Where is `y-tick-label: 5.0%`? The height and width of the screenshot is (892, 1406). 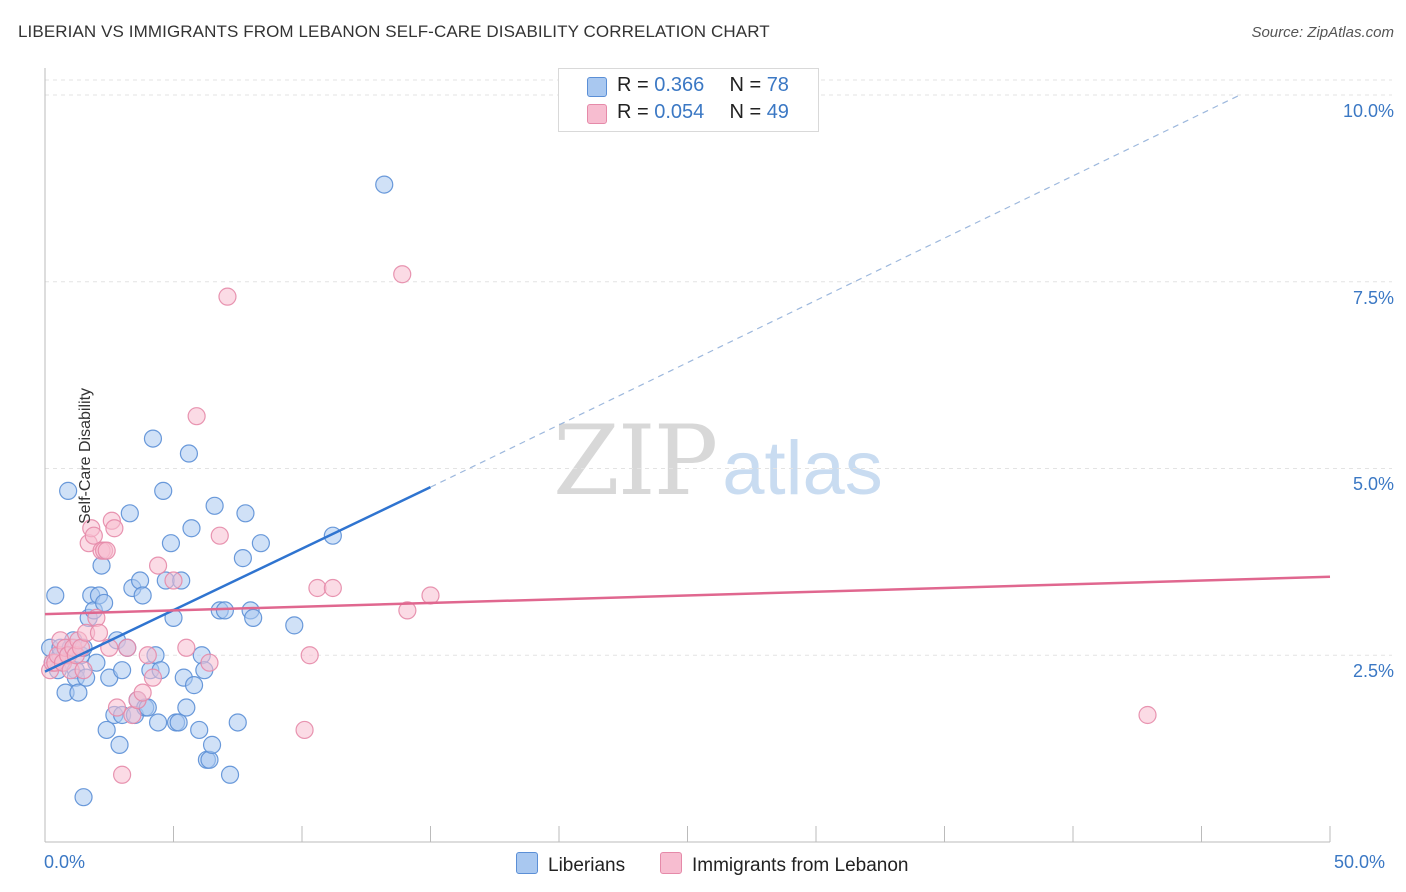 y-tick-label: 5.0% is located at coordinates (1373, 484).